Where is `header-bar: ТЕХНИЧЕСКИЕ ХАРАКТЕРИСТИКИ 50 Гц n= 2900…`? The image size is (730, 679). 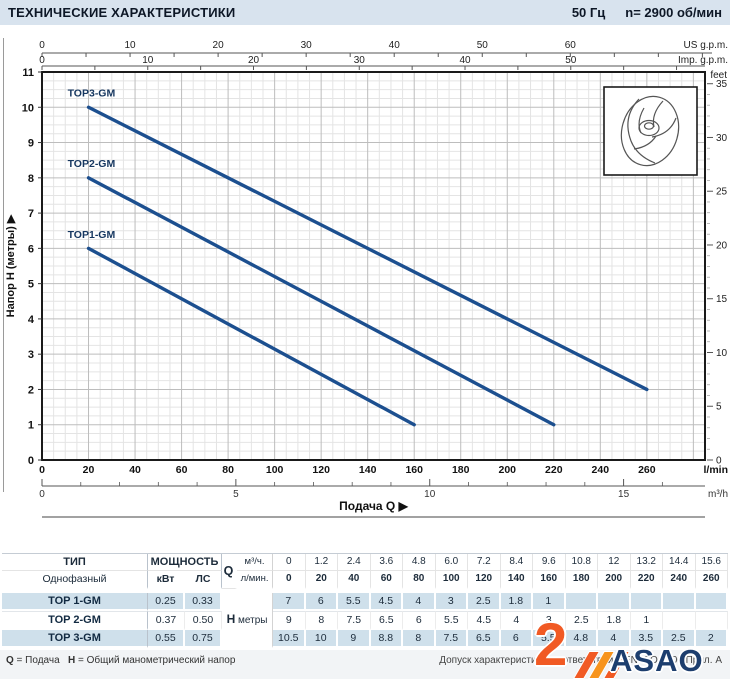
header-bar: ТЕХНИЧЕСКИЕ ХАРАКТЕРИСТИКИ 50 Гц n= 2900… is located at coordinates (365, 12).